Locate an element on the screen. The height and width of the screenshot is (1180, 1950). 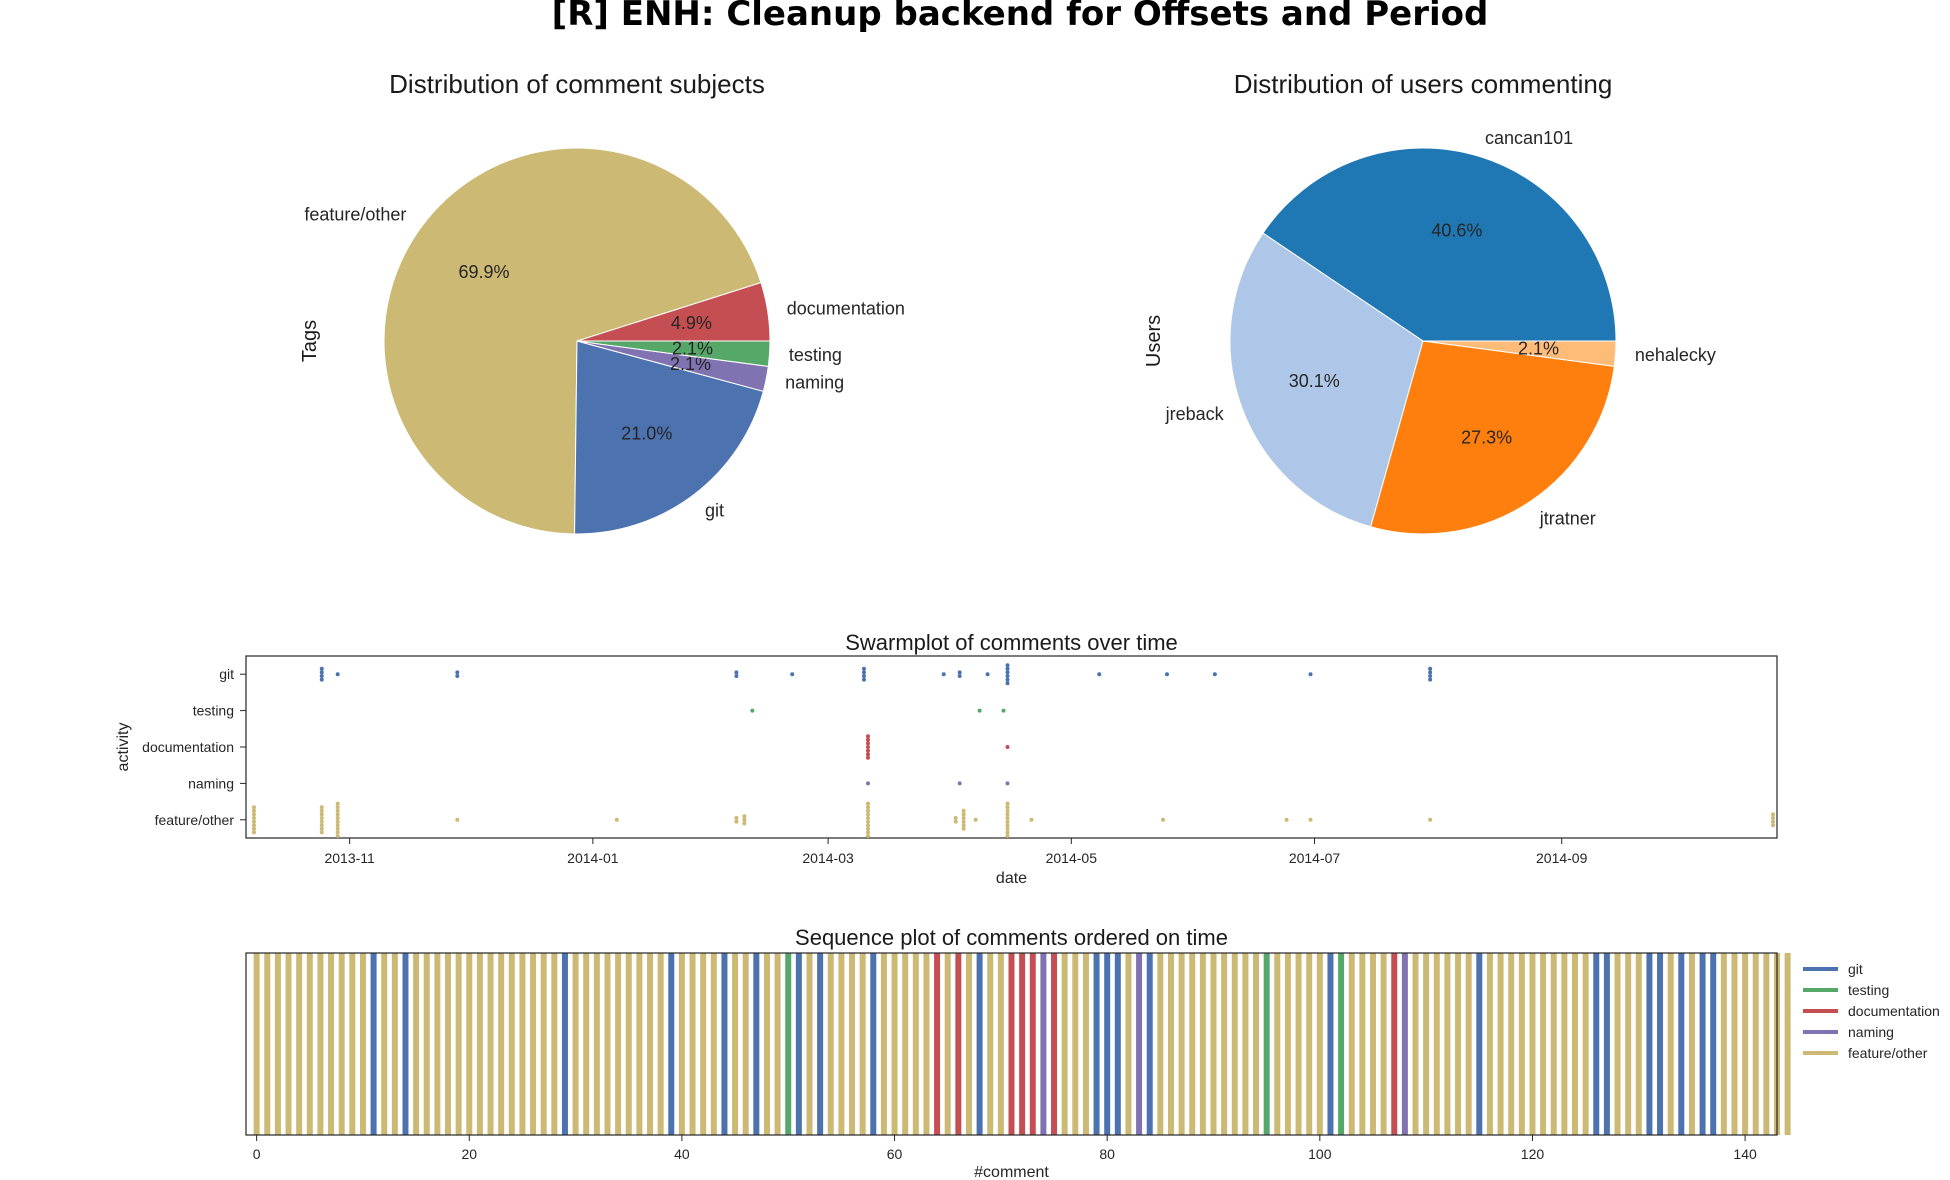
x-tick-label: 60 is located at coordinates (895, 1154).